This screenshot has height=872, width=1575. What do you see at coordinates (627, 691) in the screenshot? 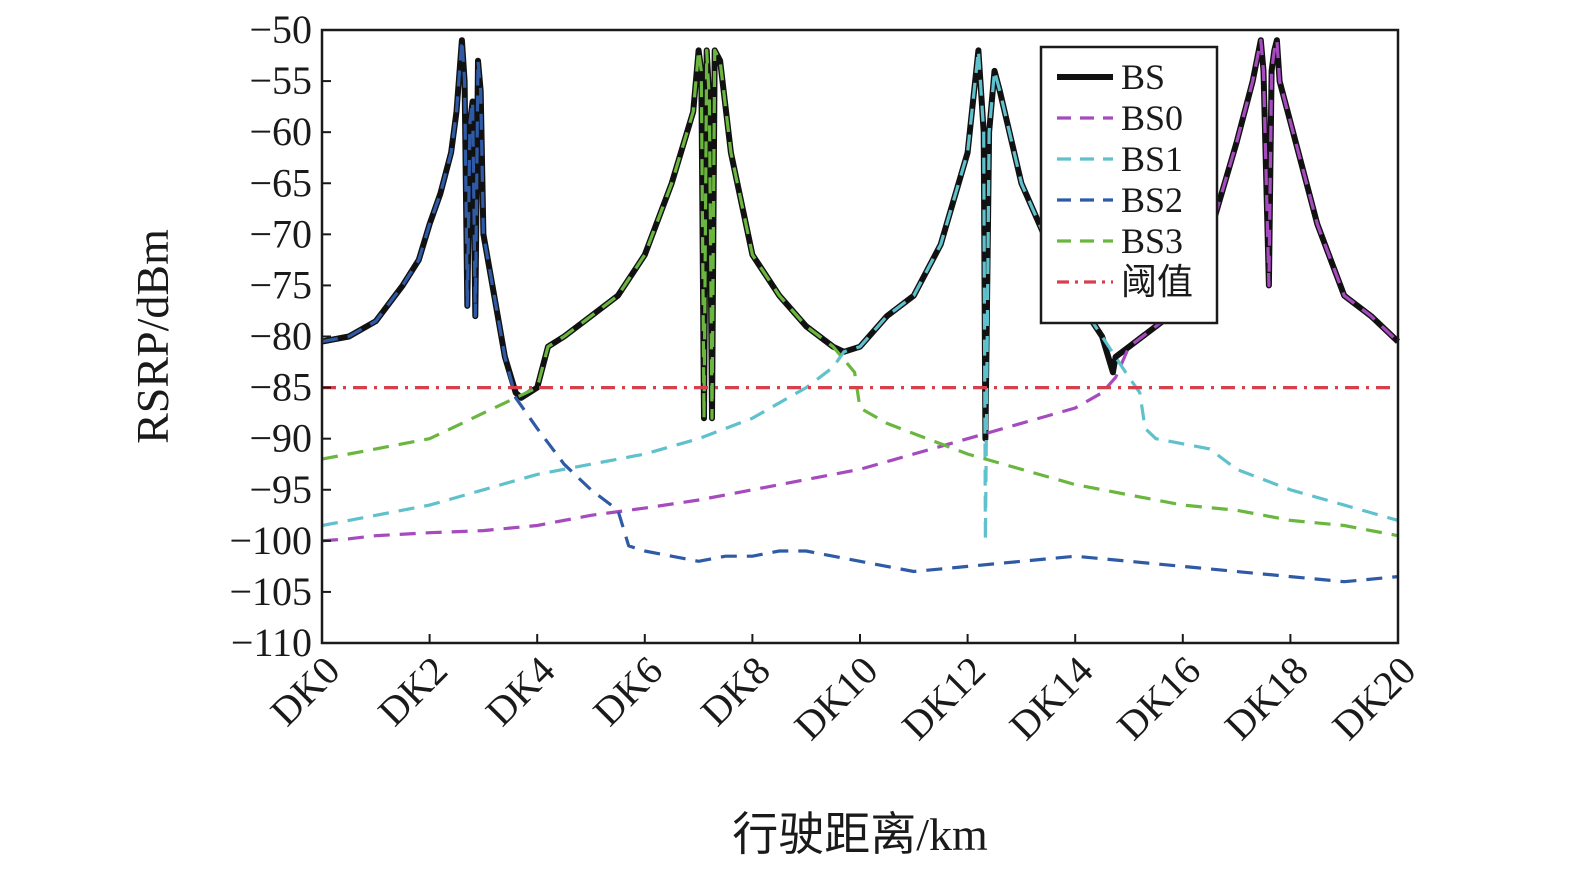
I see `x-tick-label: DK6` at bounding box center [627, 691].